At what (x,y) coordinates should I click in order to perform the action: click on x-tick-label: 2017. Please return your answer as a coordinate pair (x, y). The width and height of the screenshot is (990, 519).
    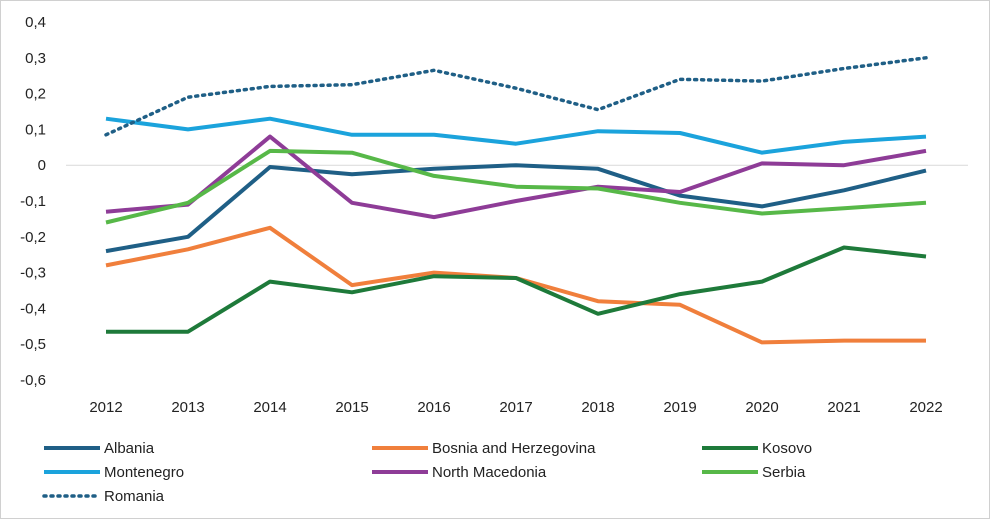
    Looking at the image, I should click on (515, 407).